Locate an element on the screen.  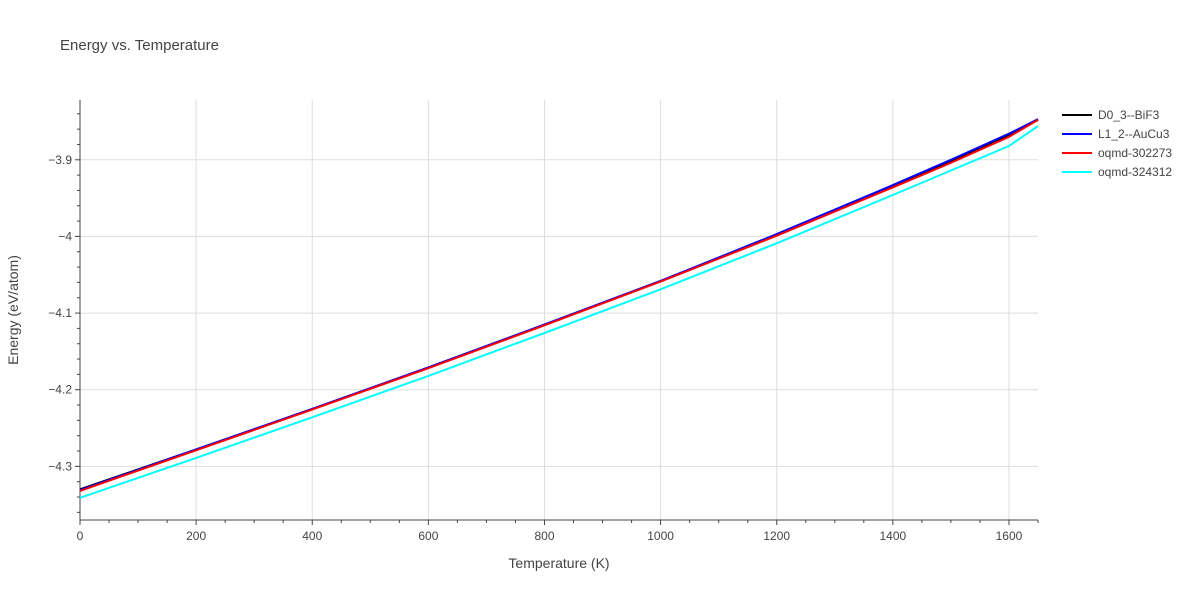
x-tick-label: 1400 is located at coordinates (892, 536).